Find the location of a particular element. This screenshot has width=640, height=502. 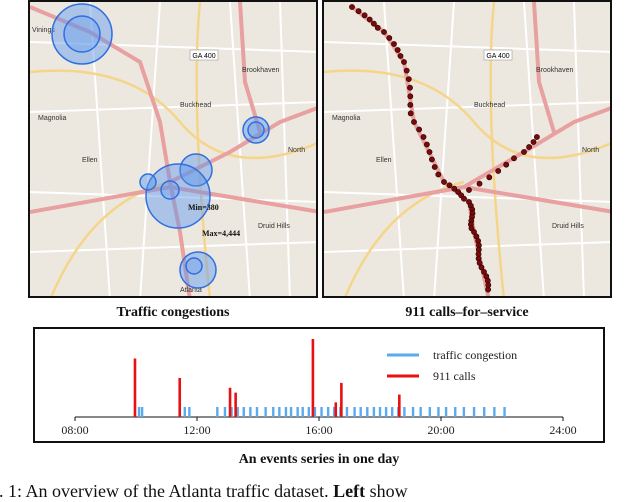

x-ticks: 08:00 12:00 16:00 20:00 24:00 is located at coordinates (319, 427).